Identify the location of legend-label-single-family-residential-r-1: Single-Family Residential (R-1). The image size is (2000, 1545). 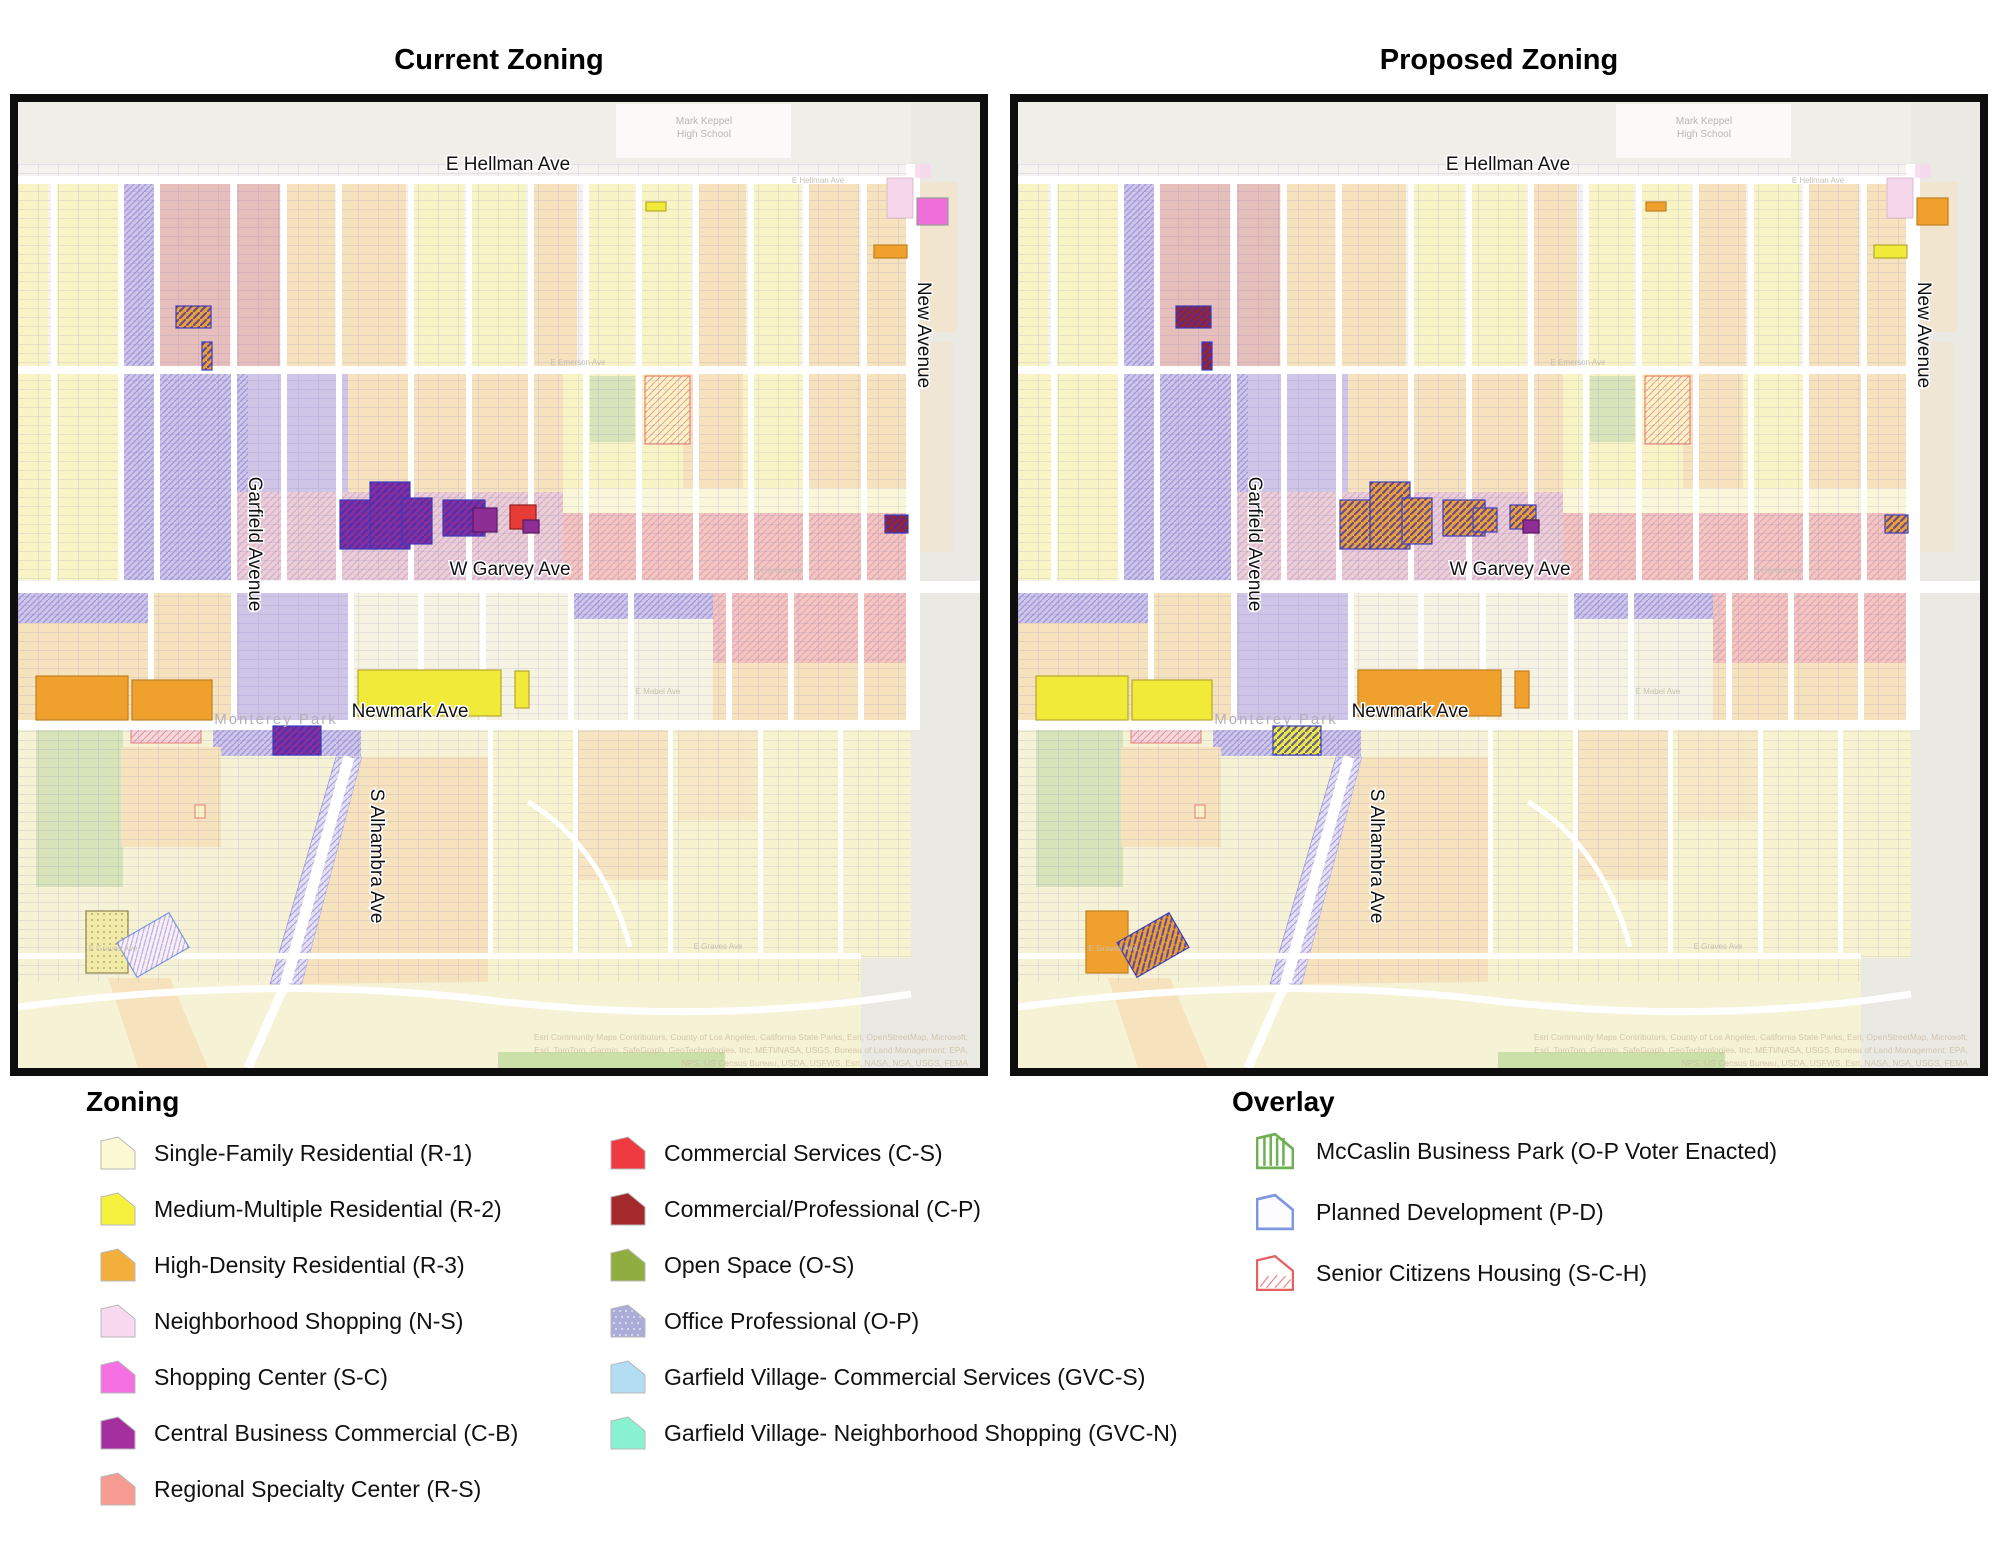
(313, 1152).